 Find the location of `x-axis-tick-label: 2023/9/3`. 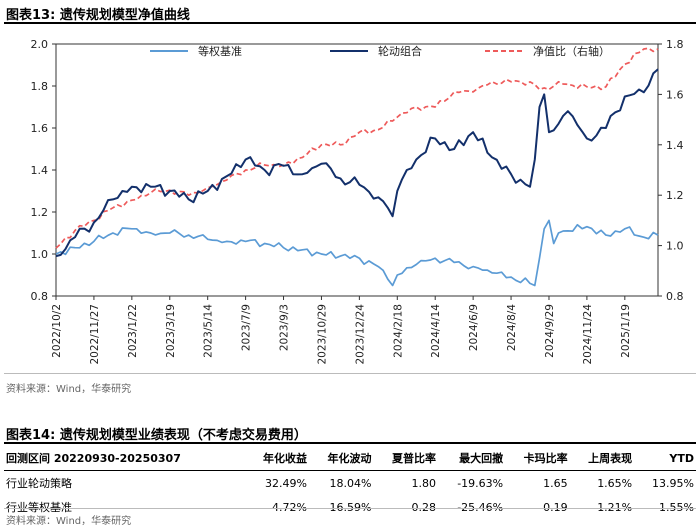

x-axis-tick-label: 2023/9/3 is located at coordinates (285, 327).